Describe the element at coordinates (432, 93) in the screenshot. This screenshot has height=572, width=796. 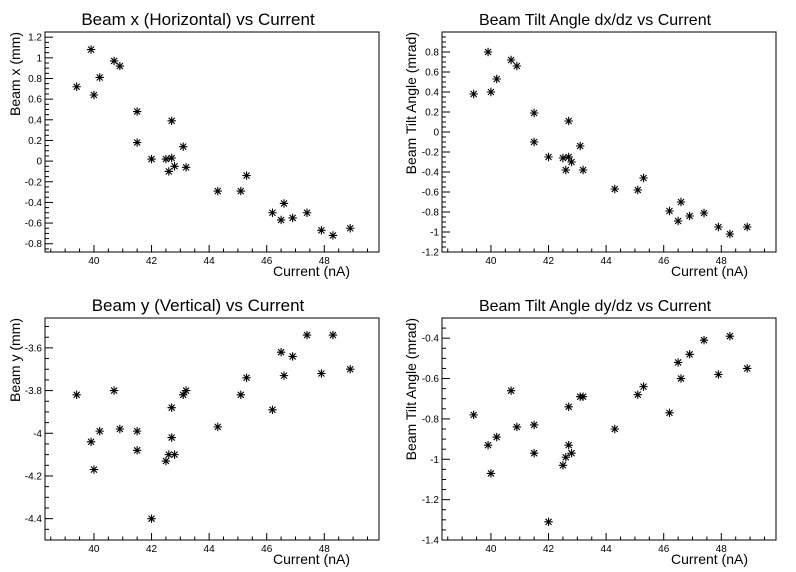
I see `y-tick-label: 0.4` at that location.